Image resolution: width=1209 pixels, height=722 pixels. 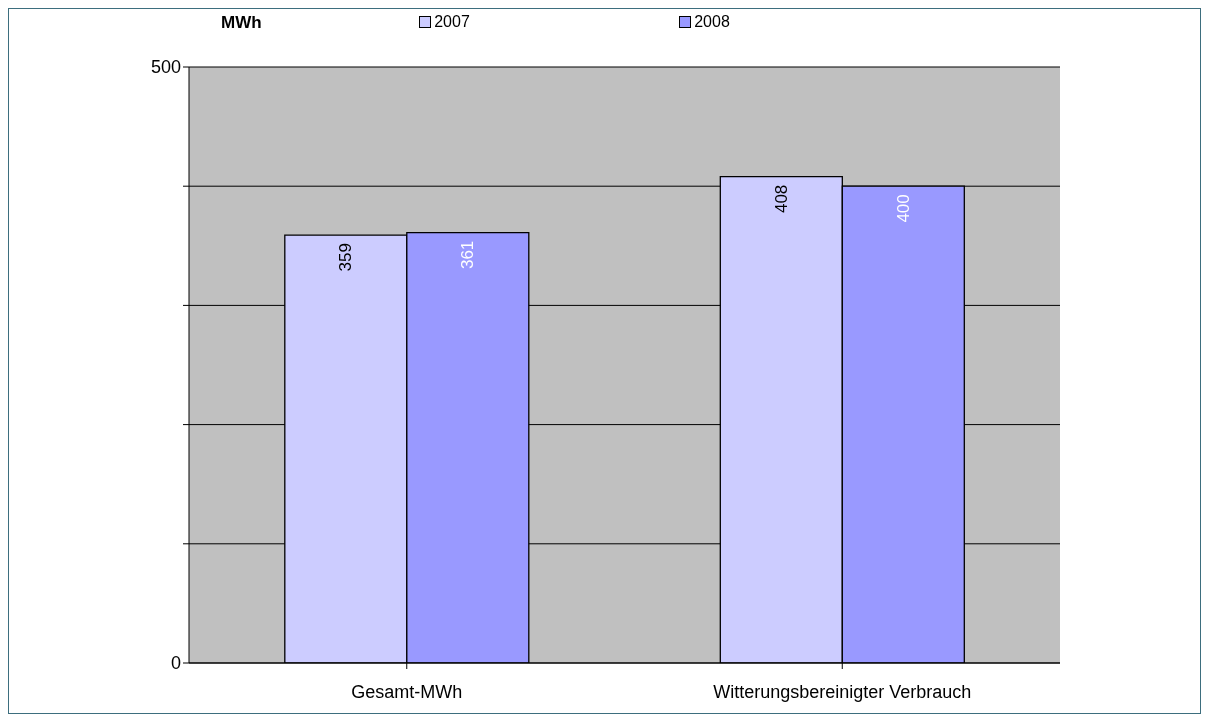 I want to click on legend-label: 2008, so click(x=711, y=22).